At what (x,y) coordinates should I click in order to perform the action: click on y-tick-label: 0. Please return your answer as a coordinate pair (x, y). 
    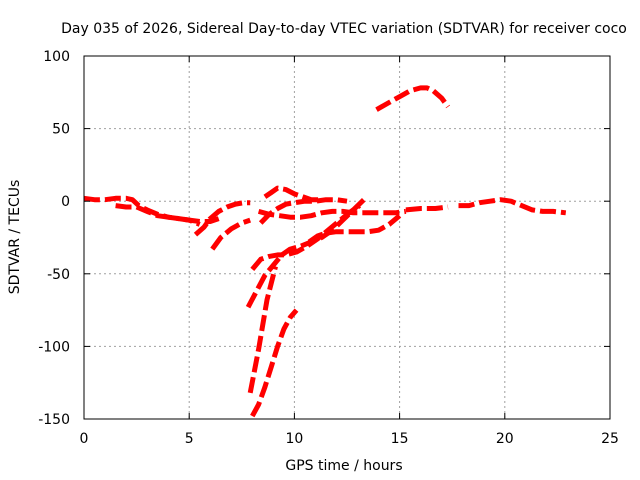
    Looking at the image, I should click on (65, 202).